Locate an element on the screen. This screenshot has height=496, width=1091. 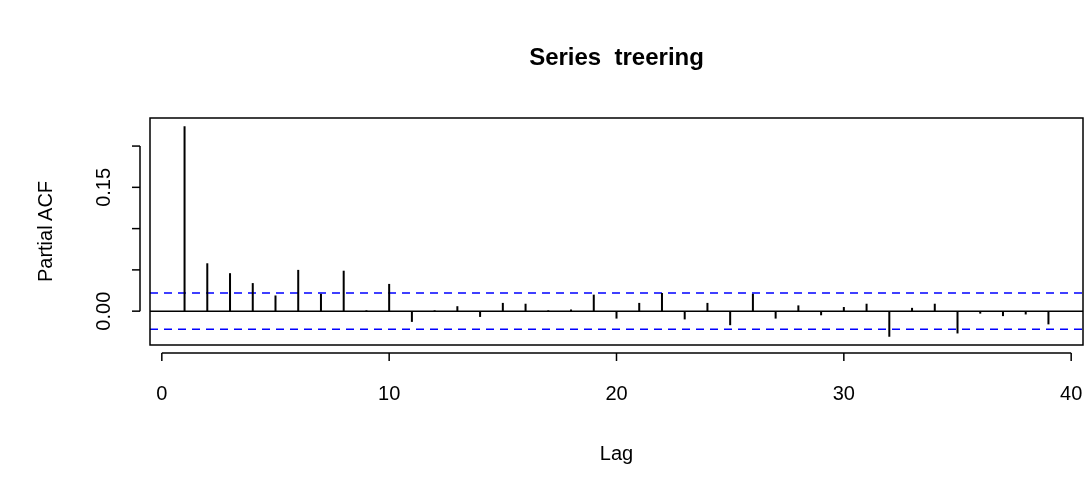
x-tick-label: 40 is located at coordinates (1071, 393).